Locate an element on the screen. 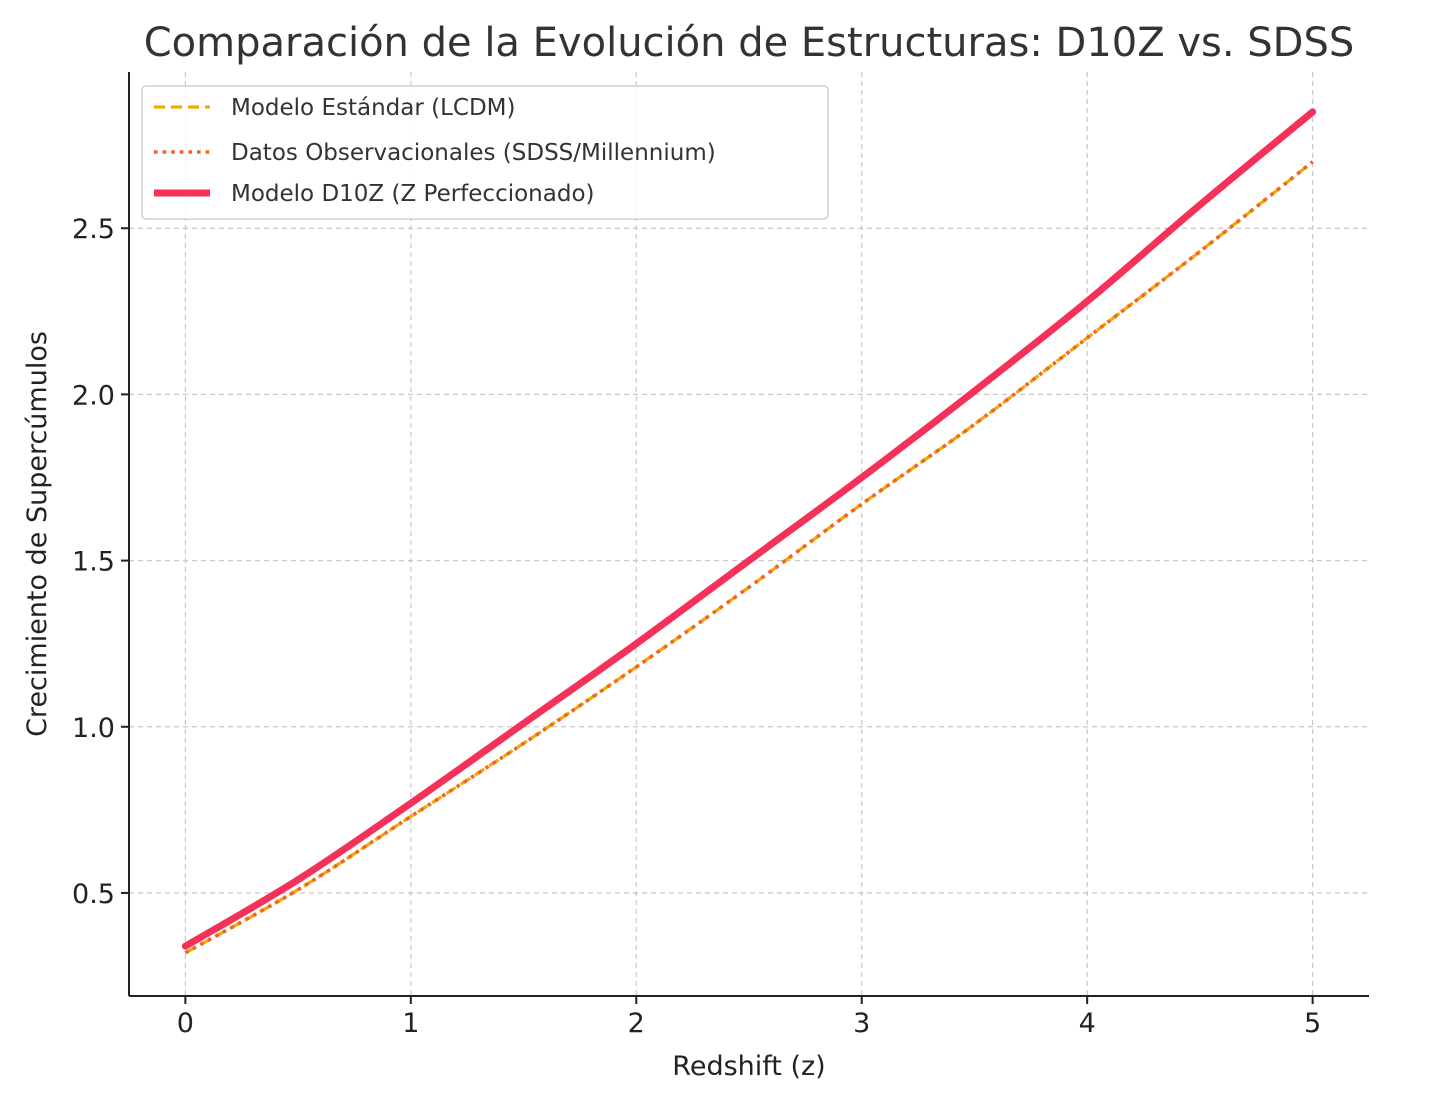  x-tick-label: 3 is located at coordinates (861, 1023).